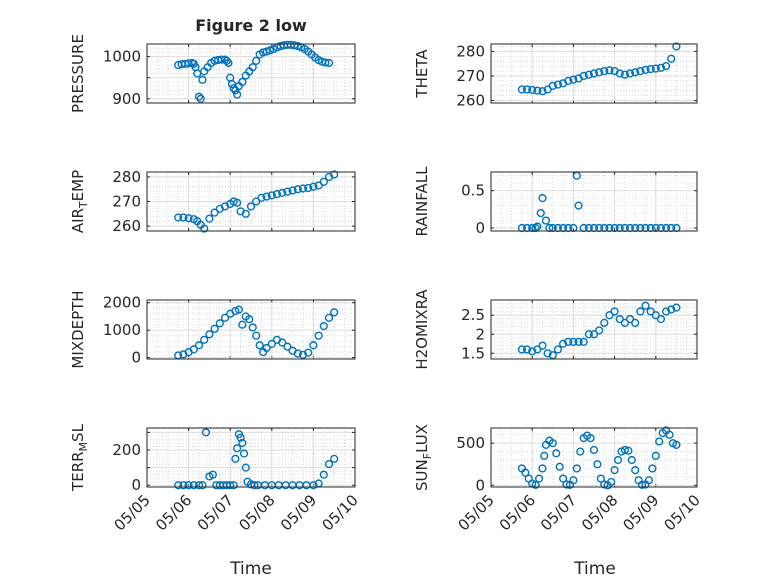 The image size is (778, 583). Describe the element at coordinates (470, 76) in the screenshot. I see `y-tick-label: 270` at that location.